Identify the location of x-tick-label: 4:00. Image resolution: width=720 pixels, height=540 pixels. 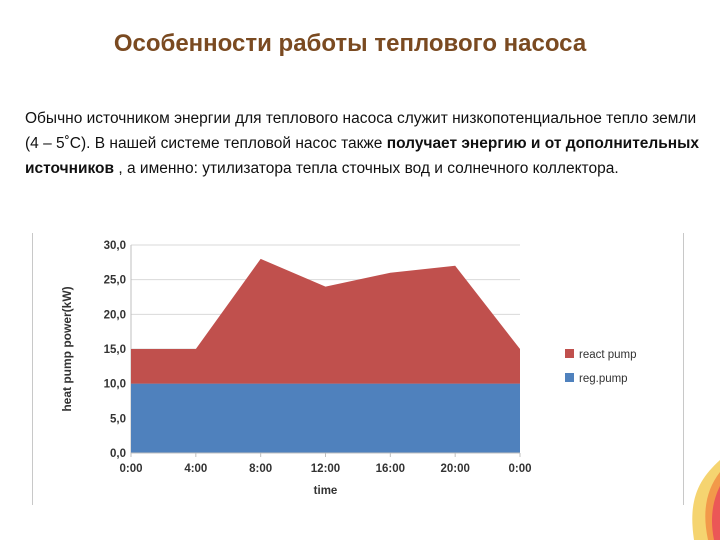
(195, 469).